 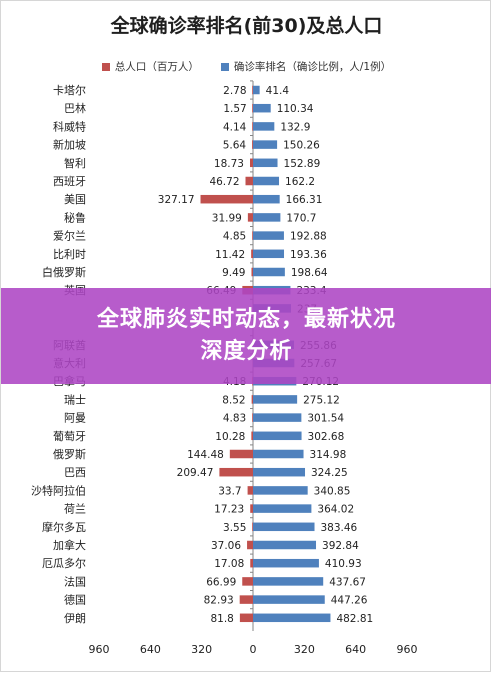 I want to click on infection-rank-data-label: 447.26, so click(x=349, y=601).